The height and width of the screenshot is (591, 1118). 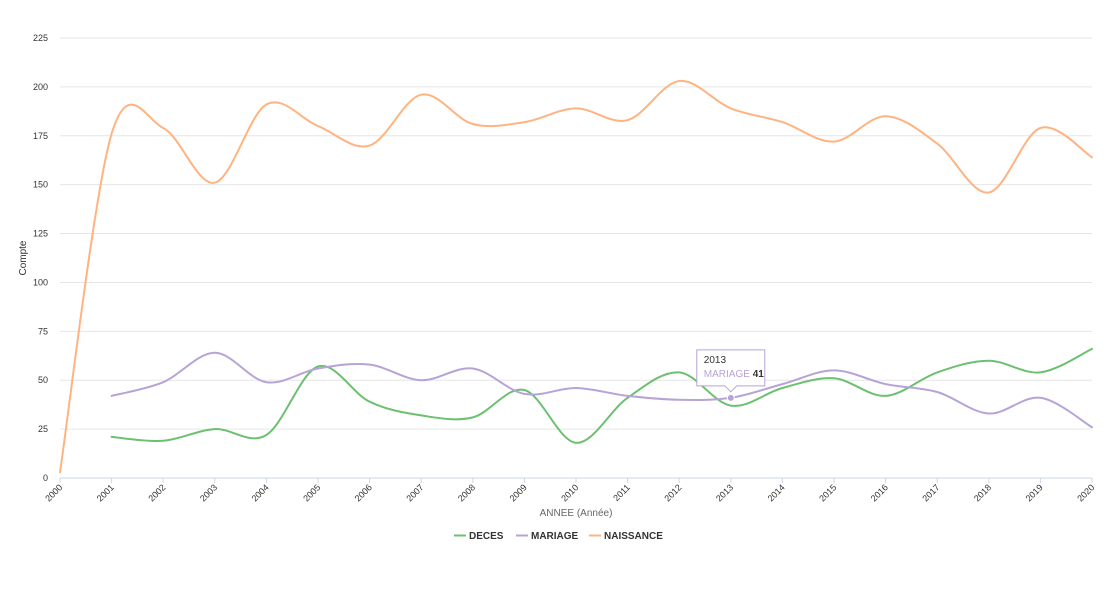 What do you see at coordinates (715, 360) in the screenshot?
I see `tooltip-category: 2013` at bounding box center [715, 360].